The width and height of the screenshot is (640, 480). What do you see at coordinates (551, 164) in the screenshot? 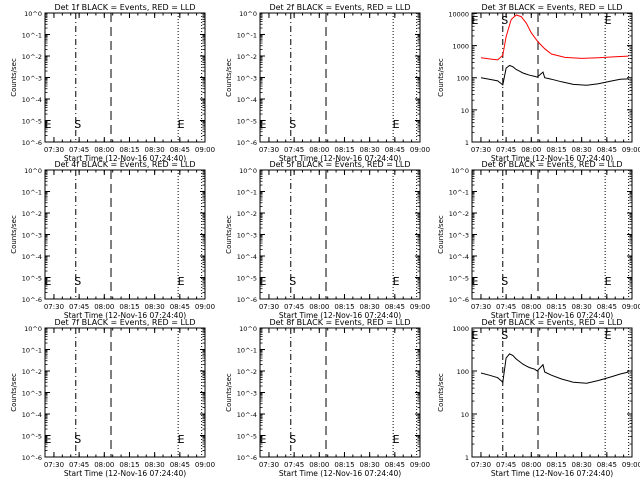
I see `panel-title: Det 6f BLACK = Events, RED = LLD` at bounding box center [551, 164].